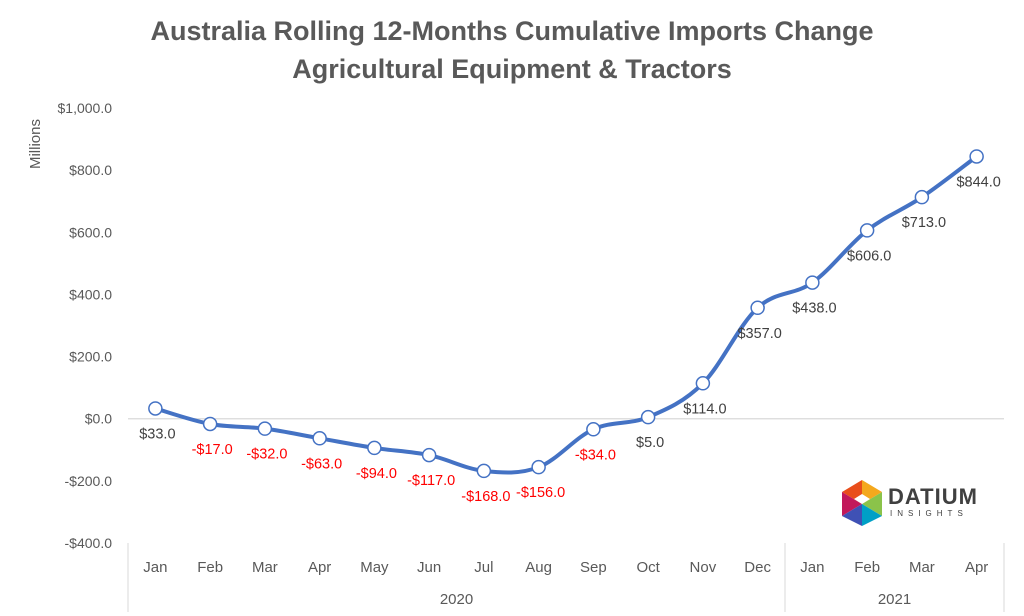 The width and height of the screenshot is (1024, 616). What do you see at coordinates (90, 294) in the screenshot?
I see `y-tick-label: $400.0` at bounding box center [90, 294].